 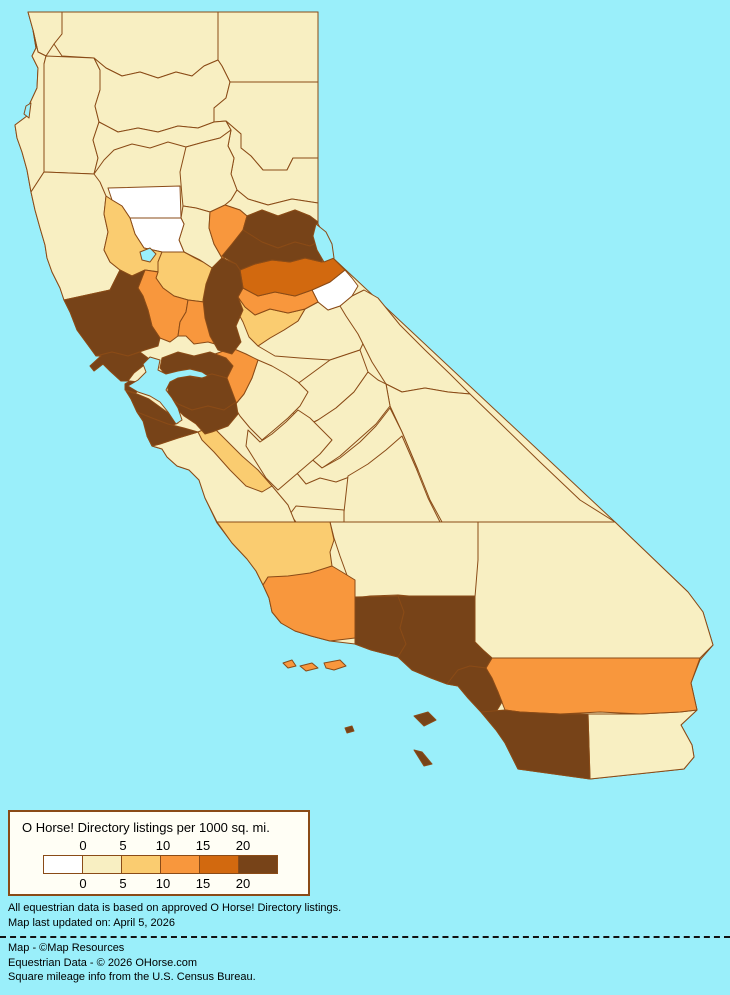 What do you see at coordinates (289, 450) in the screenshot?
I see `county-merced` at bounding box center [289, 450].